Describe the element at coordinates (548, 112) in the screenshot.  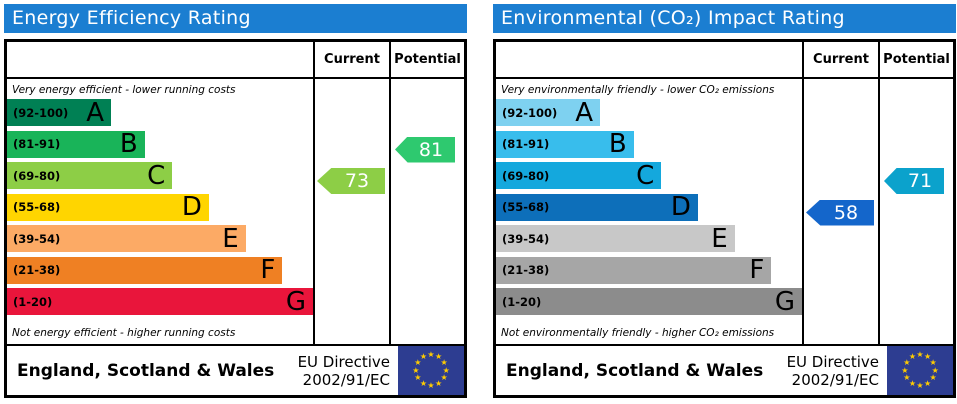
I see `band-bar-a: (92-100) A` at that location.